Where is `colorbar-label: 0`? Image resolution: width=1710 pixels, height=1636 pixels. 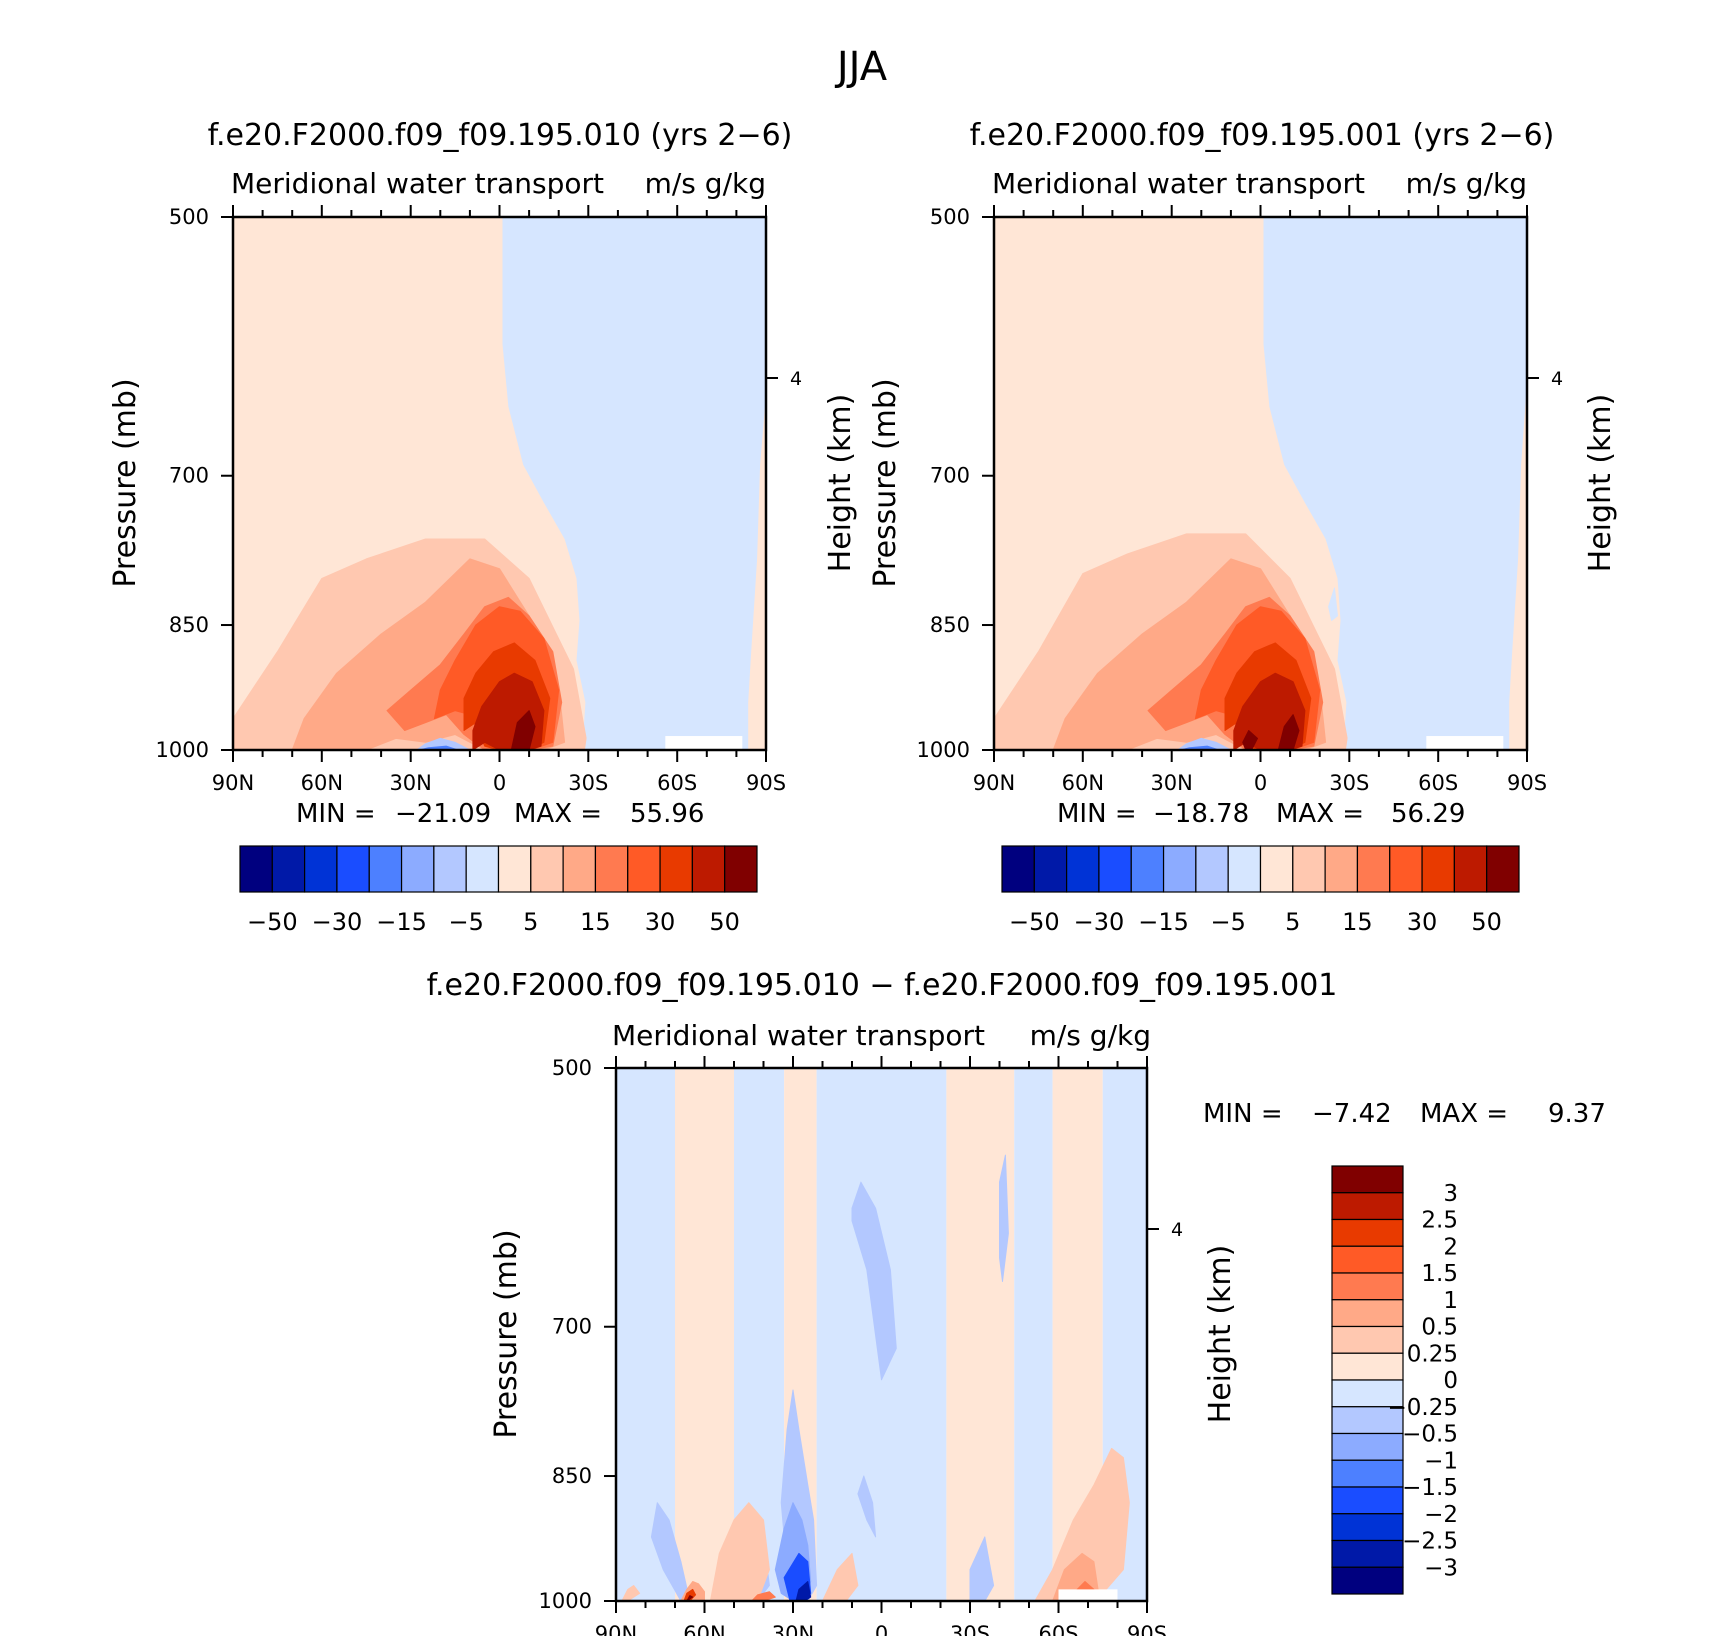
colorbar-label: 0 is located at coordinates (1450, 1381).